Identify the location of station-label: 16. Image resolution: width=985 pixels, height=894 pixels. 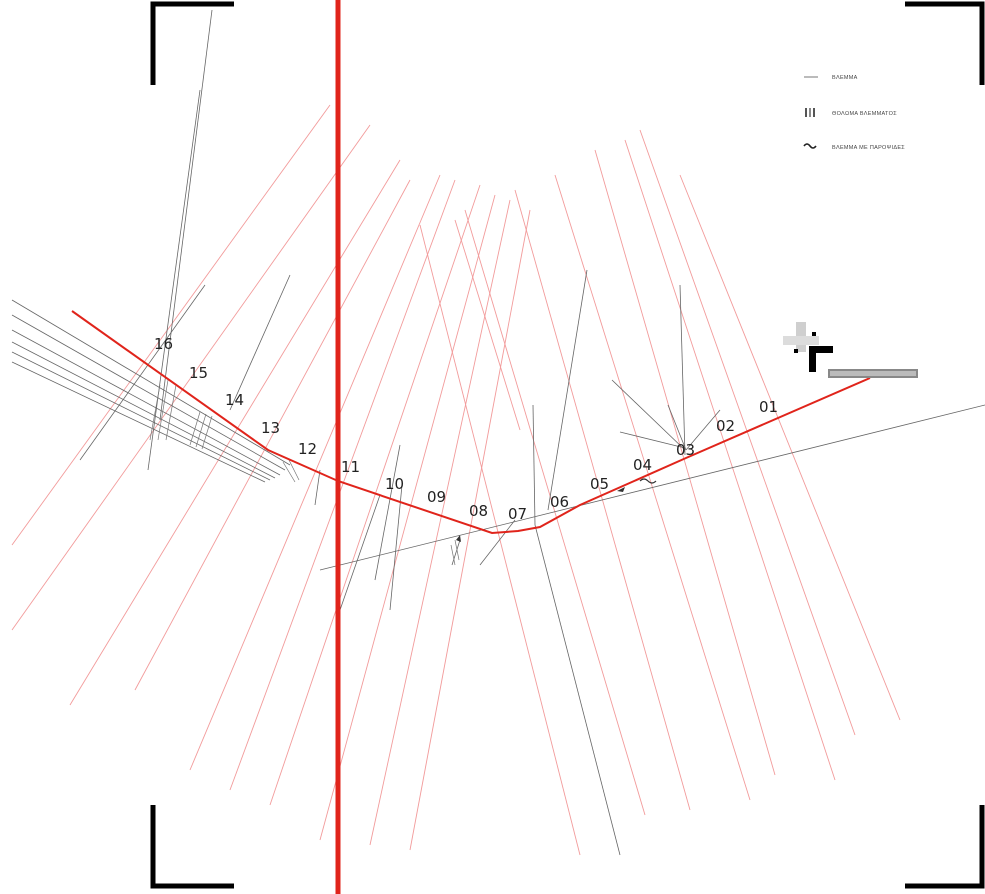
(163, 344).